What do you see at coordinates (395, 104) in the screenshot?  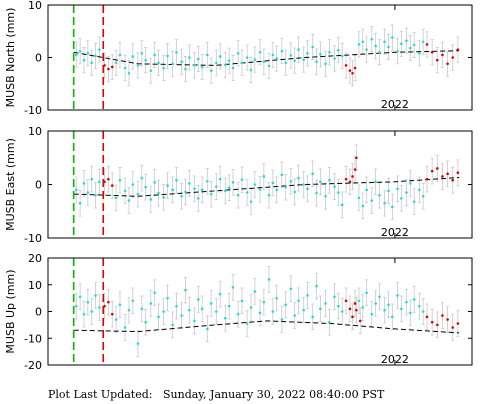 I see `x-tick-label: 2022` at bounding box center [395, 104].